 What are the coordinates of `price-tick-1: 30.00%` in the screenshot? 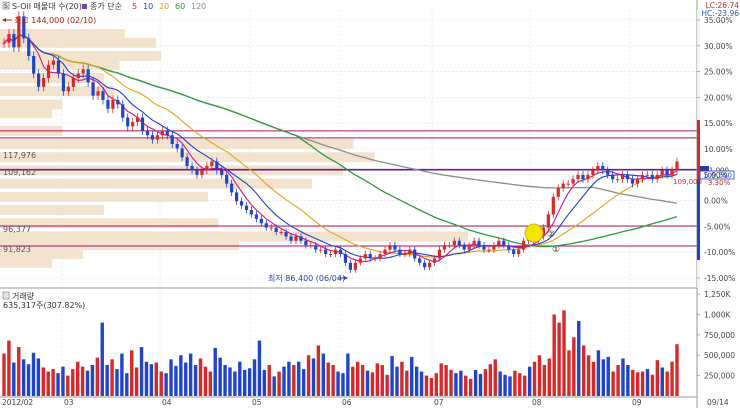 It's located at (718, 46).